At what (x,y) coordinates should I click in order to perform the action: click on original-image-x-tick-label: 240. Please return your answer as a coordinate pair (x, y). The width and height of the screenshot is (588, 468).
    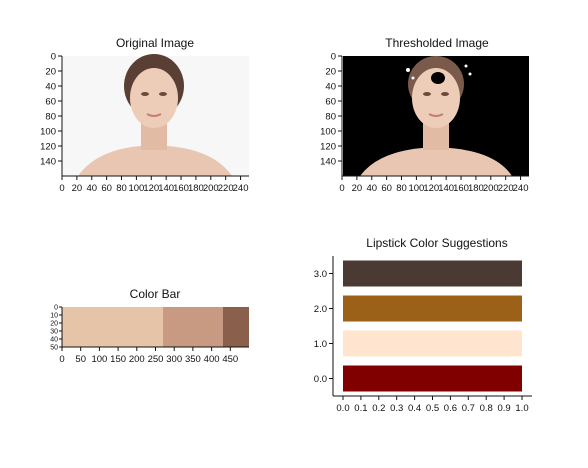
    Looking at the image, I should click on (241, 188).